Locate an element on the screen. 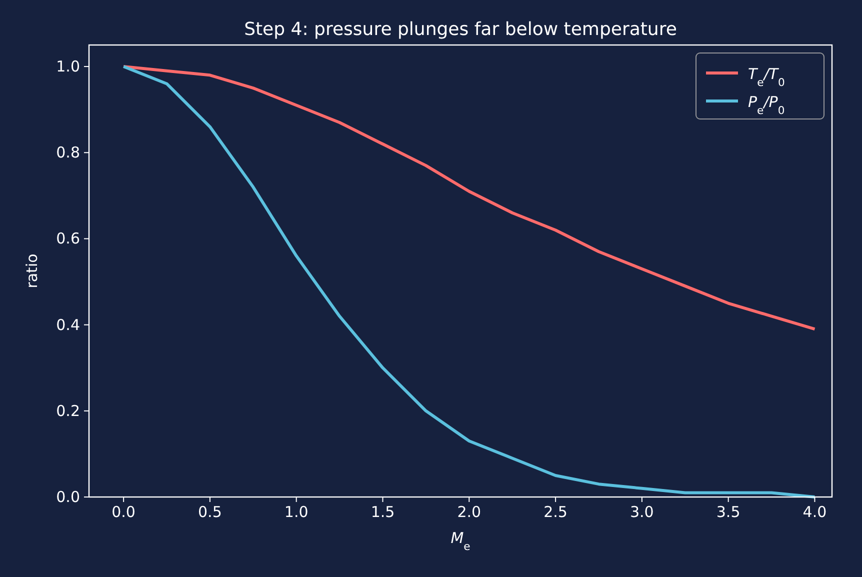 The width and height of the screenshot is (862, 577). legend-label: T$_{e}$/T$_{0}$ is located at coordinates (767, 76).